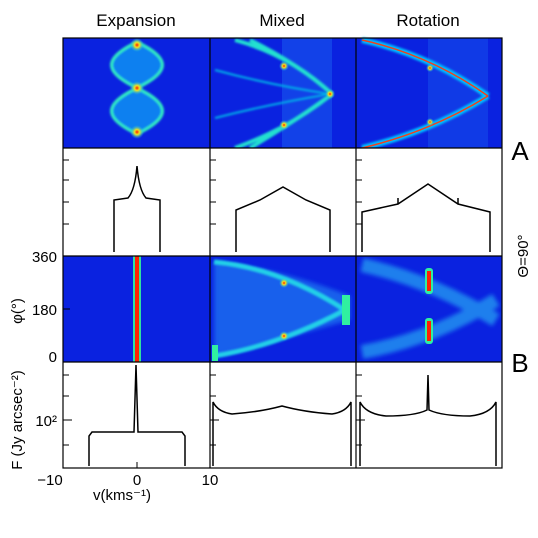  Describe the element at coordinates (210, 480) in the screenshot. I see `velocity-tick-max: 10` at that location.